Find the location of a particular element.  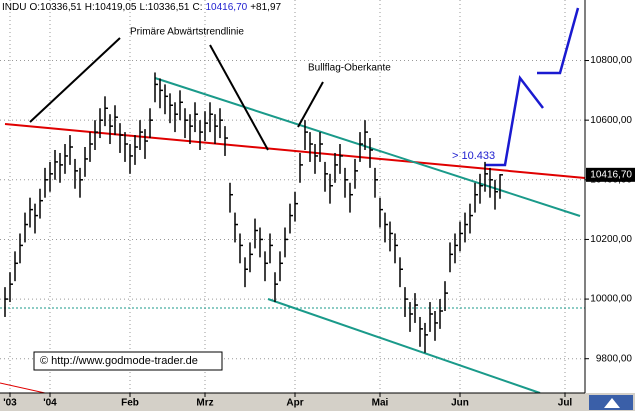

x-tick-label: Jul is located at coordinates (565, 403).